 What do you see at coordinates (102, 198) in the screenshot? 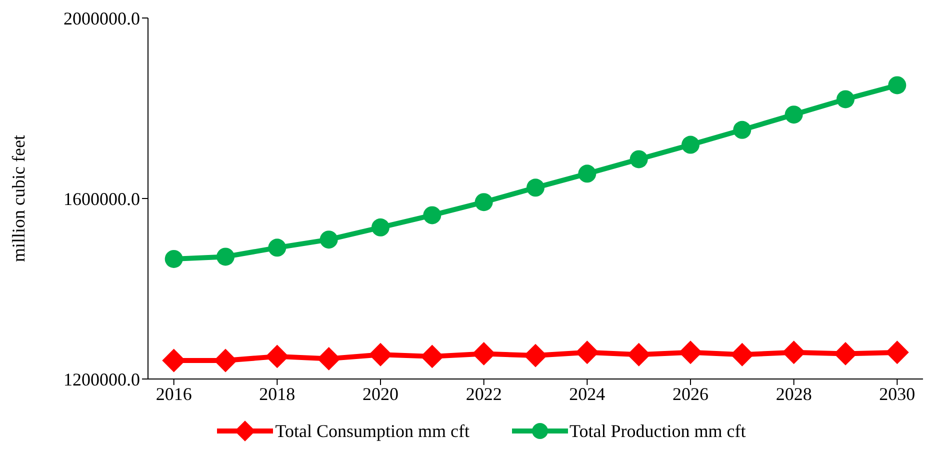
I see `y-tick-label: 1600000.0` at bounding box center [102, 198].